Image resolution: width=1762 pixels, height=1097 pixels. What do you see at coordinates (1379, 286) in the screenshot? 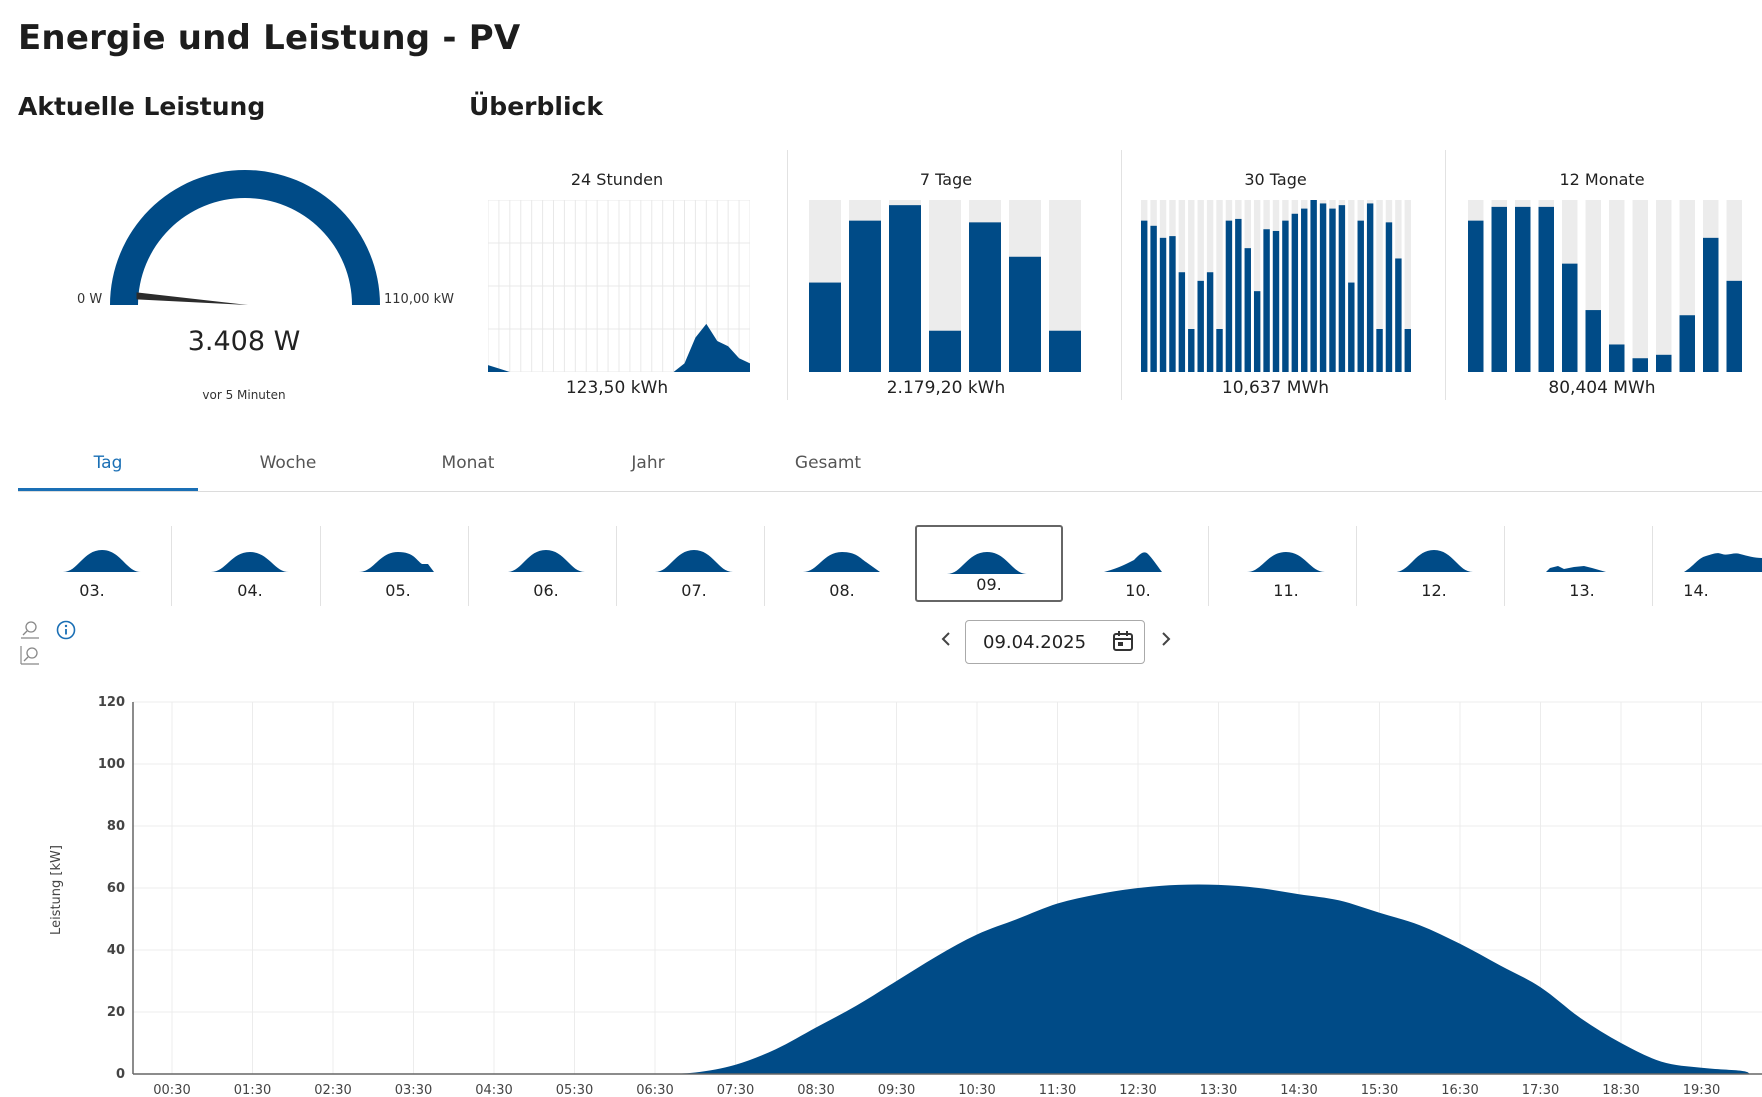
I see `overview-30d-bar-bg` at bounding box center [1379, 286].